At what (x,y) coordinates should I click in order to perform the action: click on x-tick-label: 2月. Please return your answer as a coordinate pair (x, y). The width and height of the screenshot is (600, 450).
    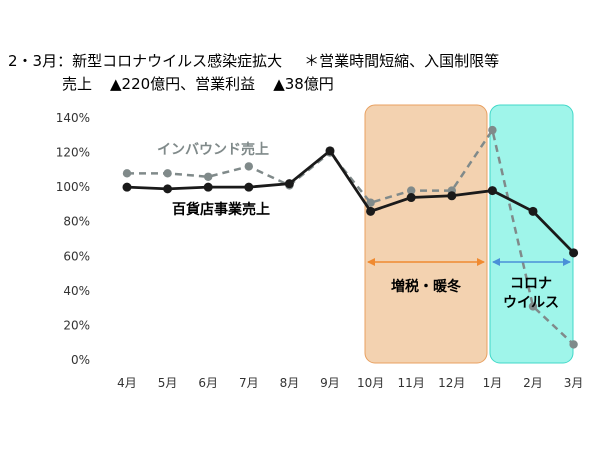
    Looking at the image, I should click on (533, 383).